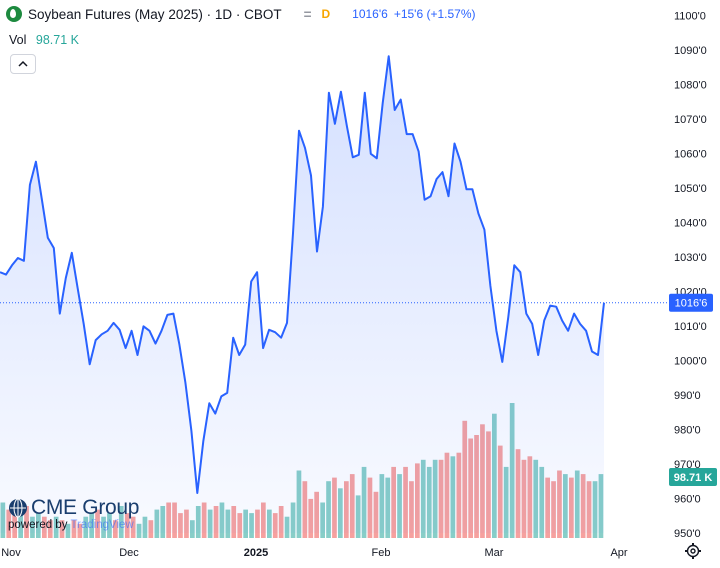  I want to click on y-tick-label: 980'0, so click(687, 431).